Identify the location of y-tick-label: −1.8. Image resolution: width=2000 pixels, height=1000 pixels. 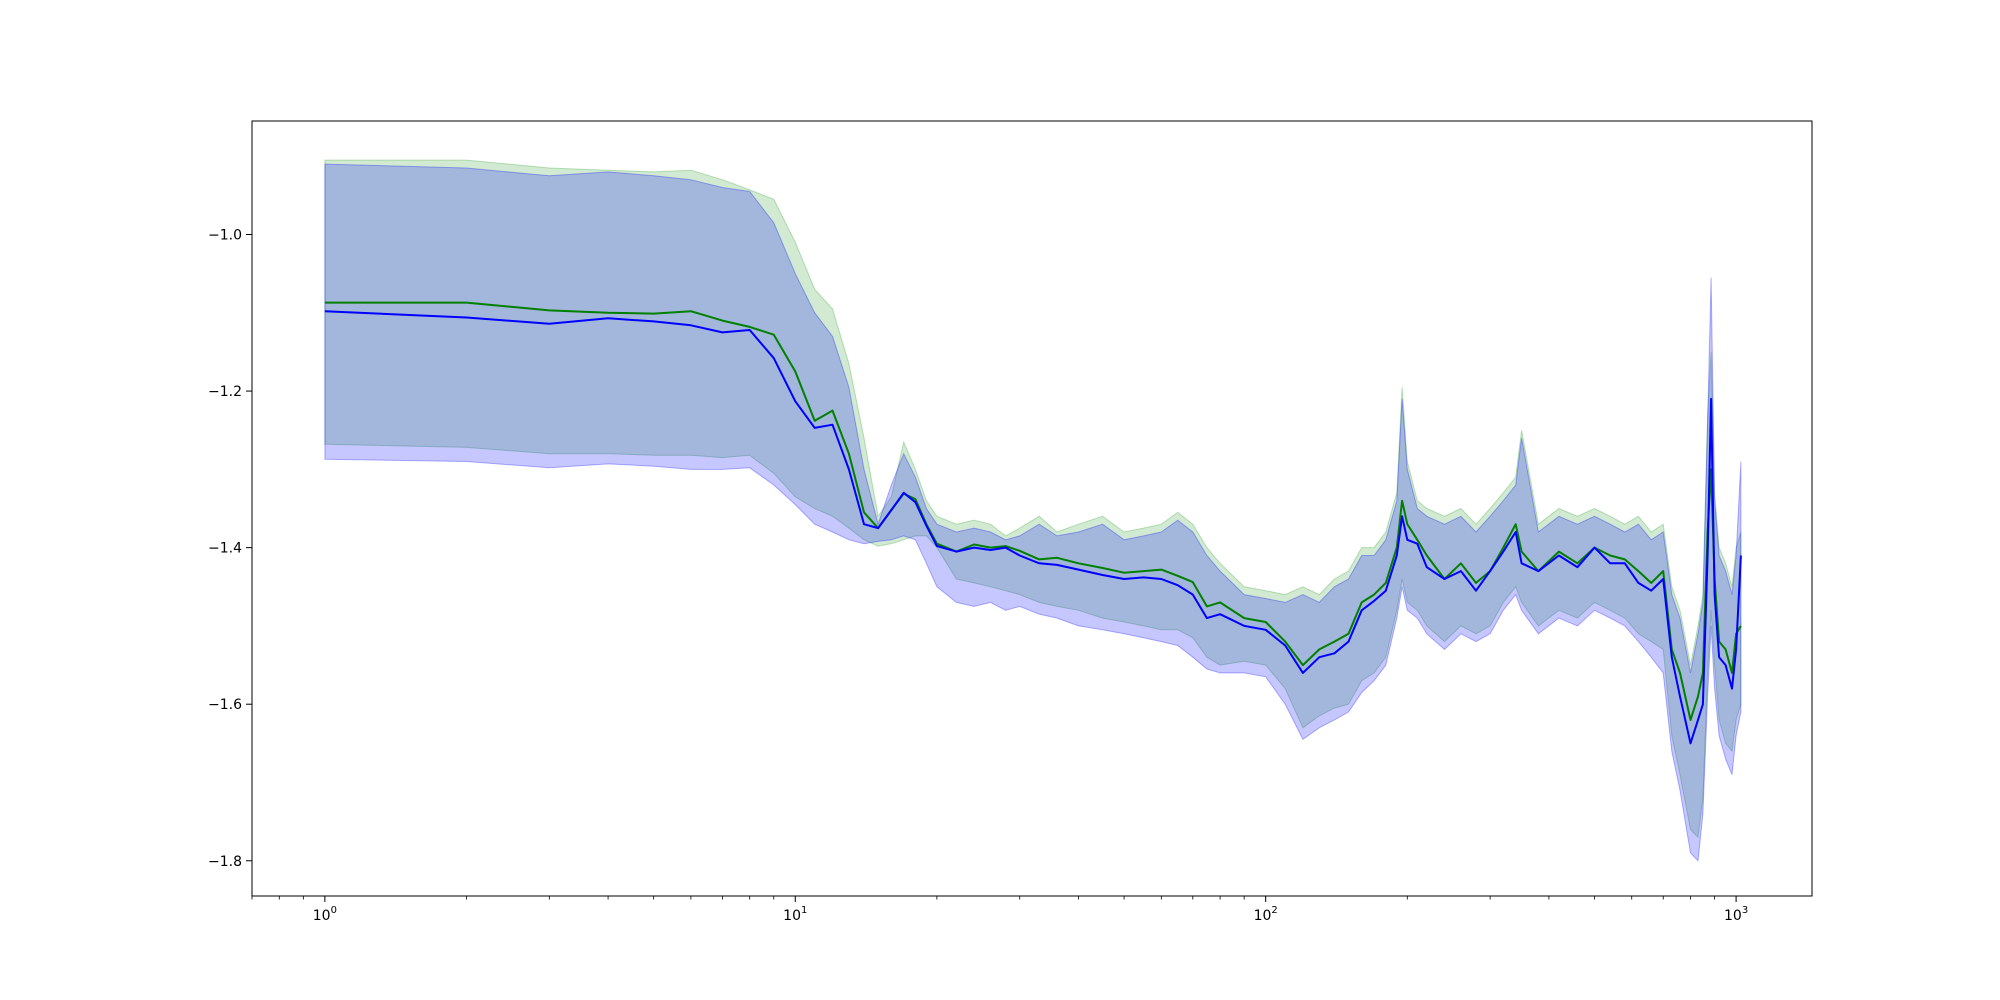
(225, 862).